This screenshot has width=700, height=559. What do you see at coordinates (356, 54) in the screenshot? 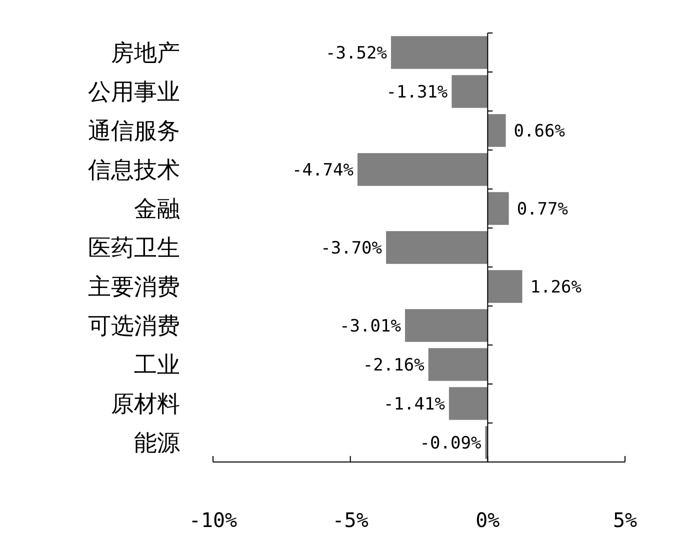
I see `data-label: -3.52%` at bounding box center [356, 54].